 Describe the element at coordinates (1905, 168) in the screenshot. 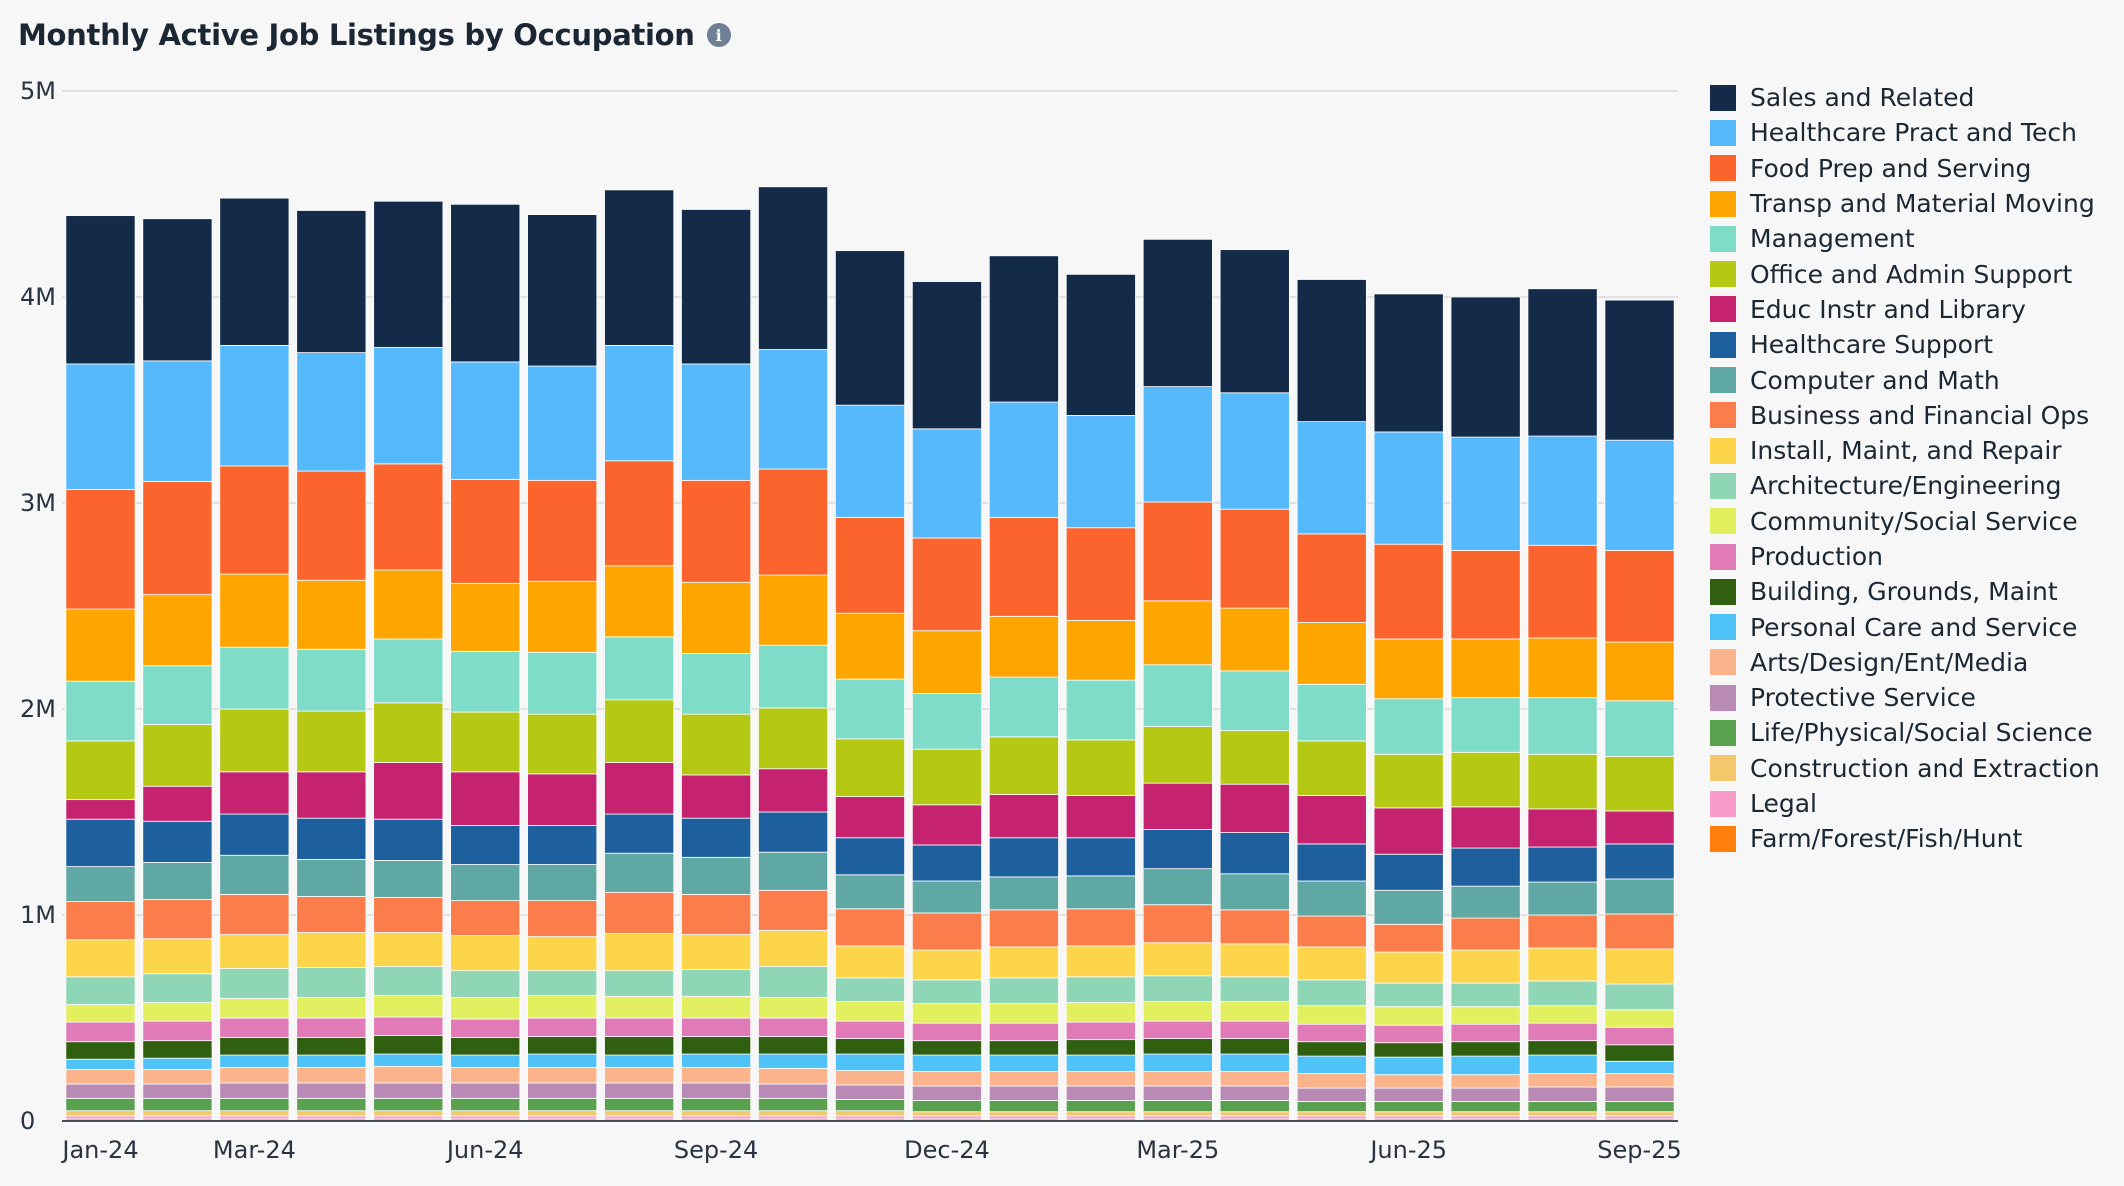

I see `legend-item: Food Prep and Serving` at that location.